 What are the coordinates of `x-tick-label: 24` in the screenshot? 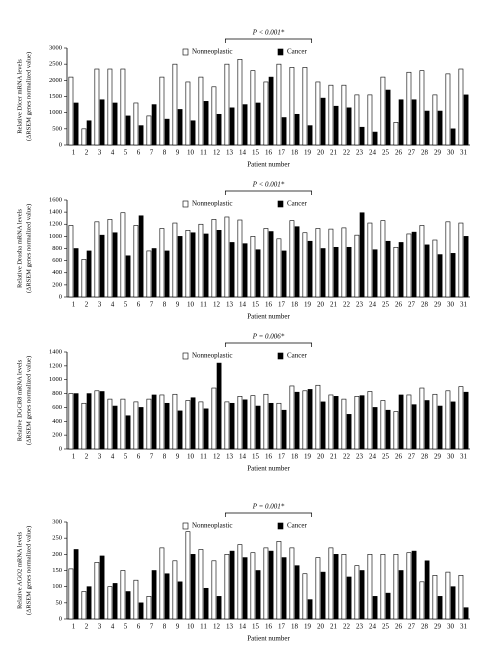 It's located at (373, 627).